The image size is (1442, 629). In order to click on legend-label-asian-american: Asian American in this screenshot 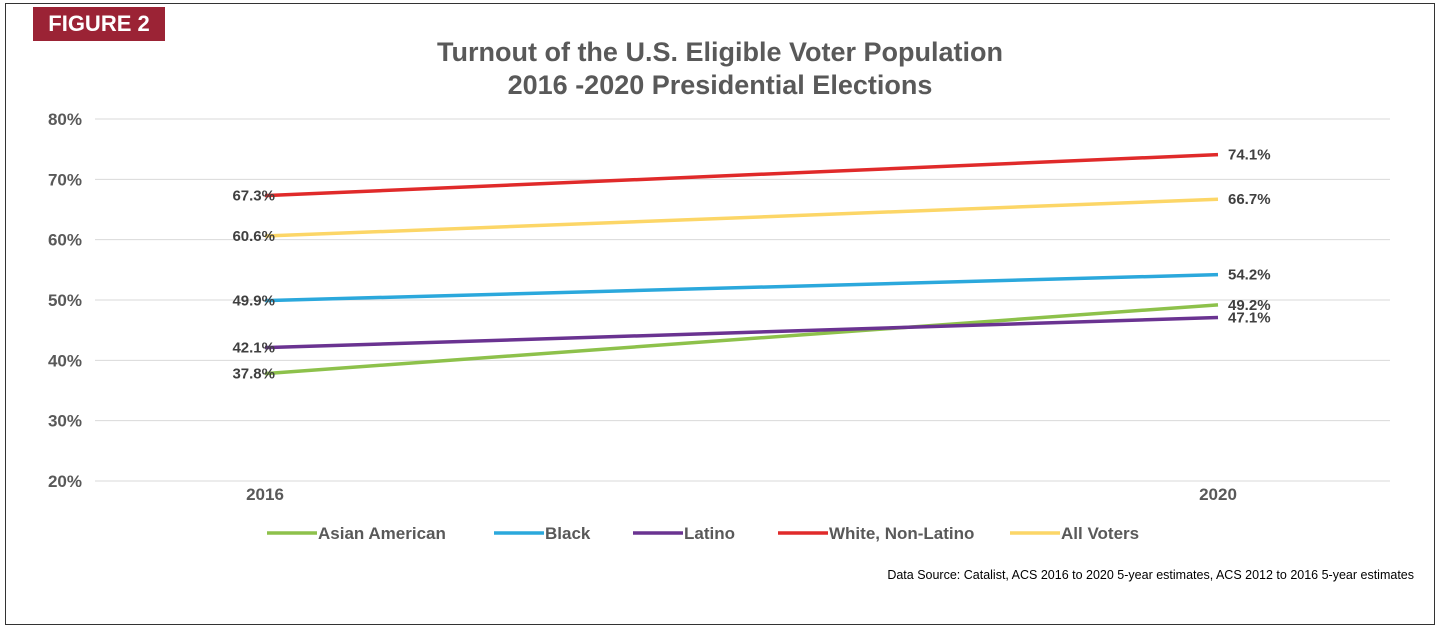, I will do `click(382, 533)`.